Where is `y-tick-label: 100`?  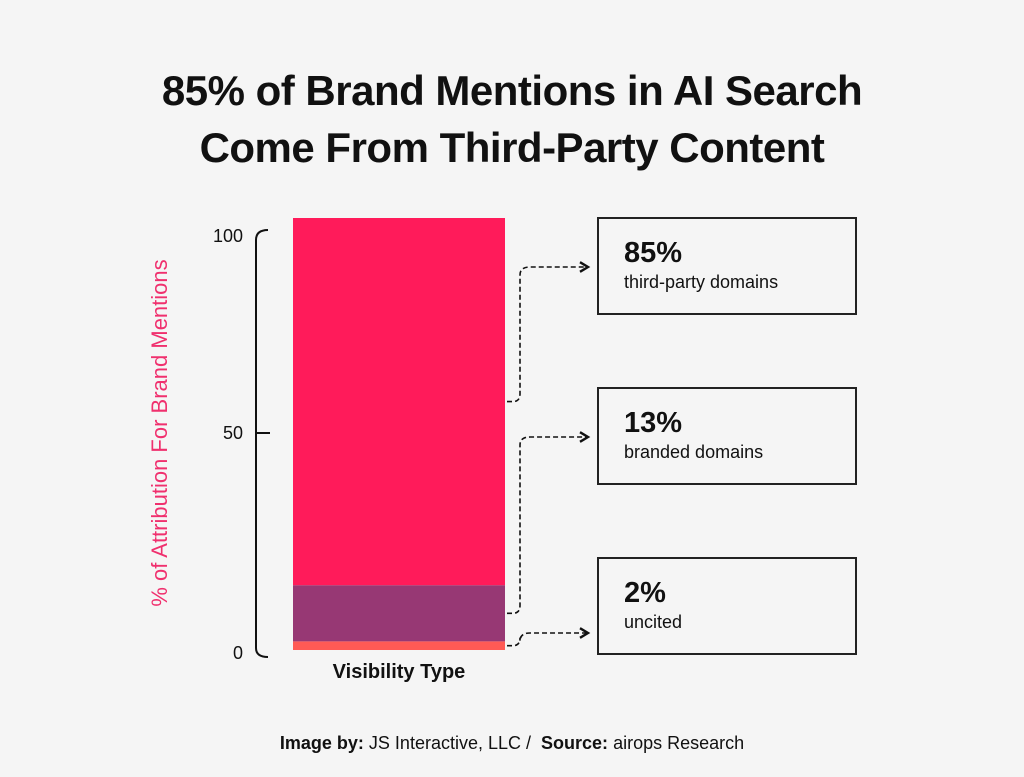
y-tick-label: 100 is located at coordinates (227, 236).